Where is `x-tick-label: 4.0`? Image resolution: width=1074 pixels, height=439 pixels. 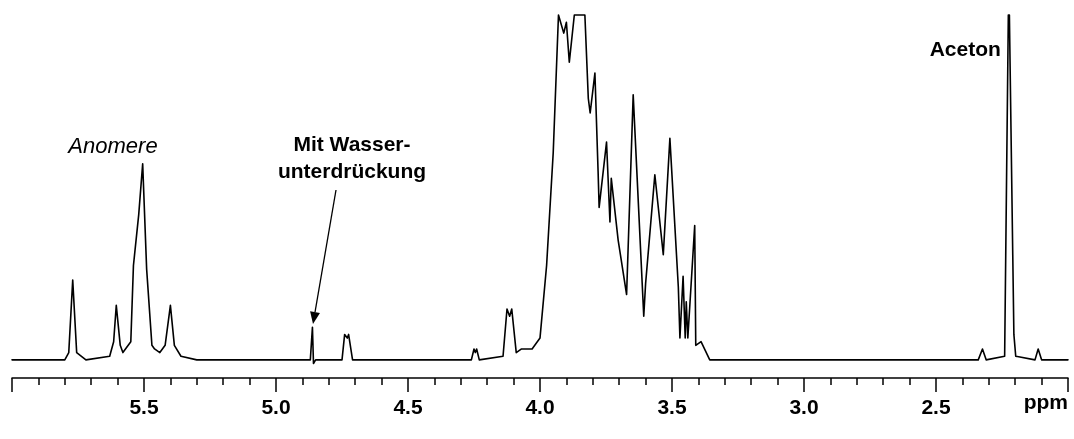 x-tick-label: 4.0 is located at coordinates (540, 406).